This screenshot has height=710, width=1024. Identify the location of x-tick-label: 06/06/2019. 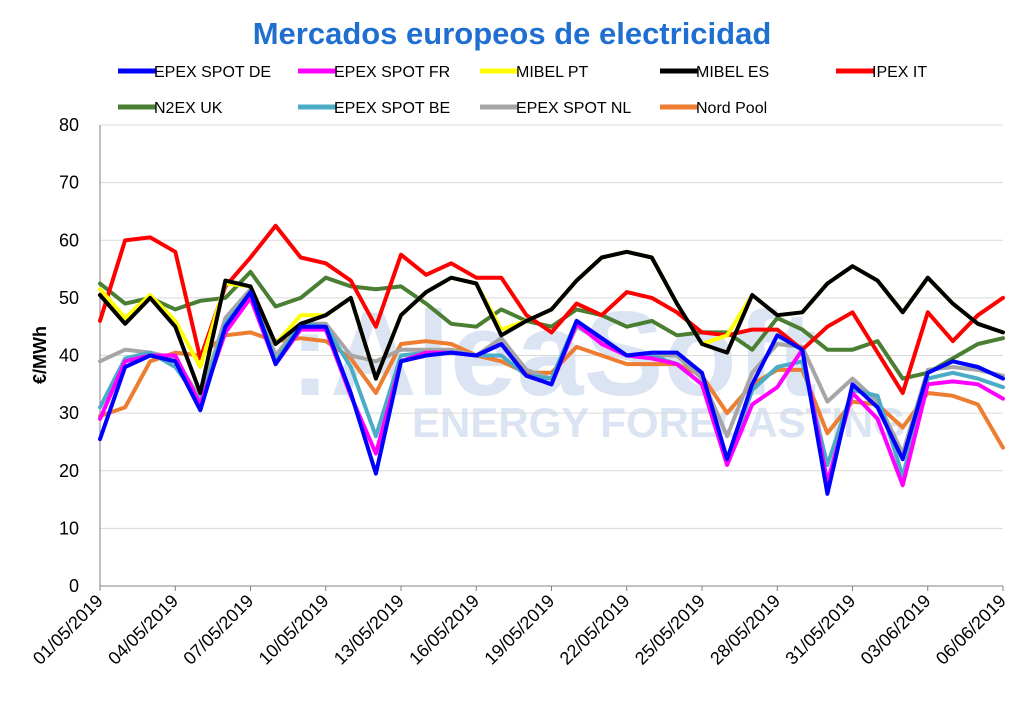
(971, 630).